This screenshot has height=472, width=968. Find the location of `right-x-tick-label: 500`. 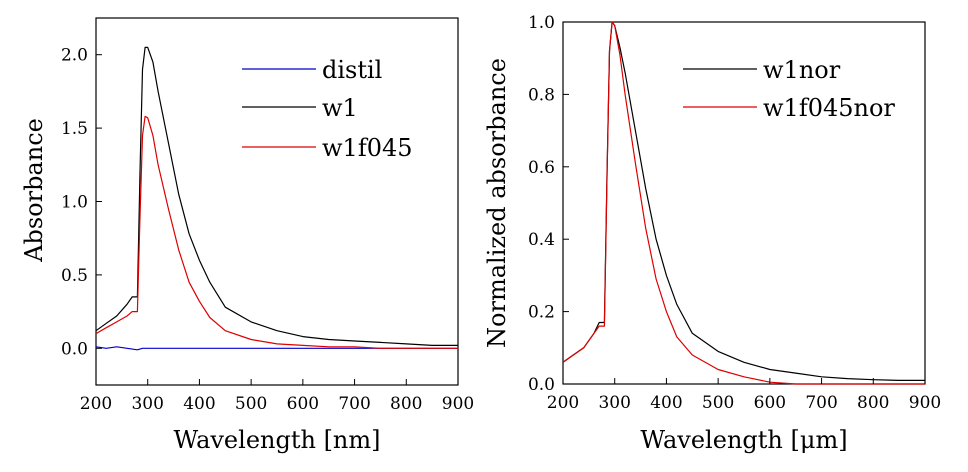

right-x-tick-label: 500 is located at coordinates (718, 403).